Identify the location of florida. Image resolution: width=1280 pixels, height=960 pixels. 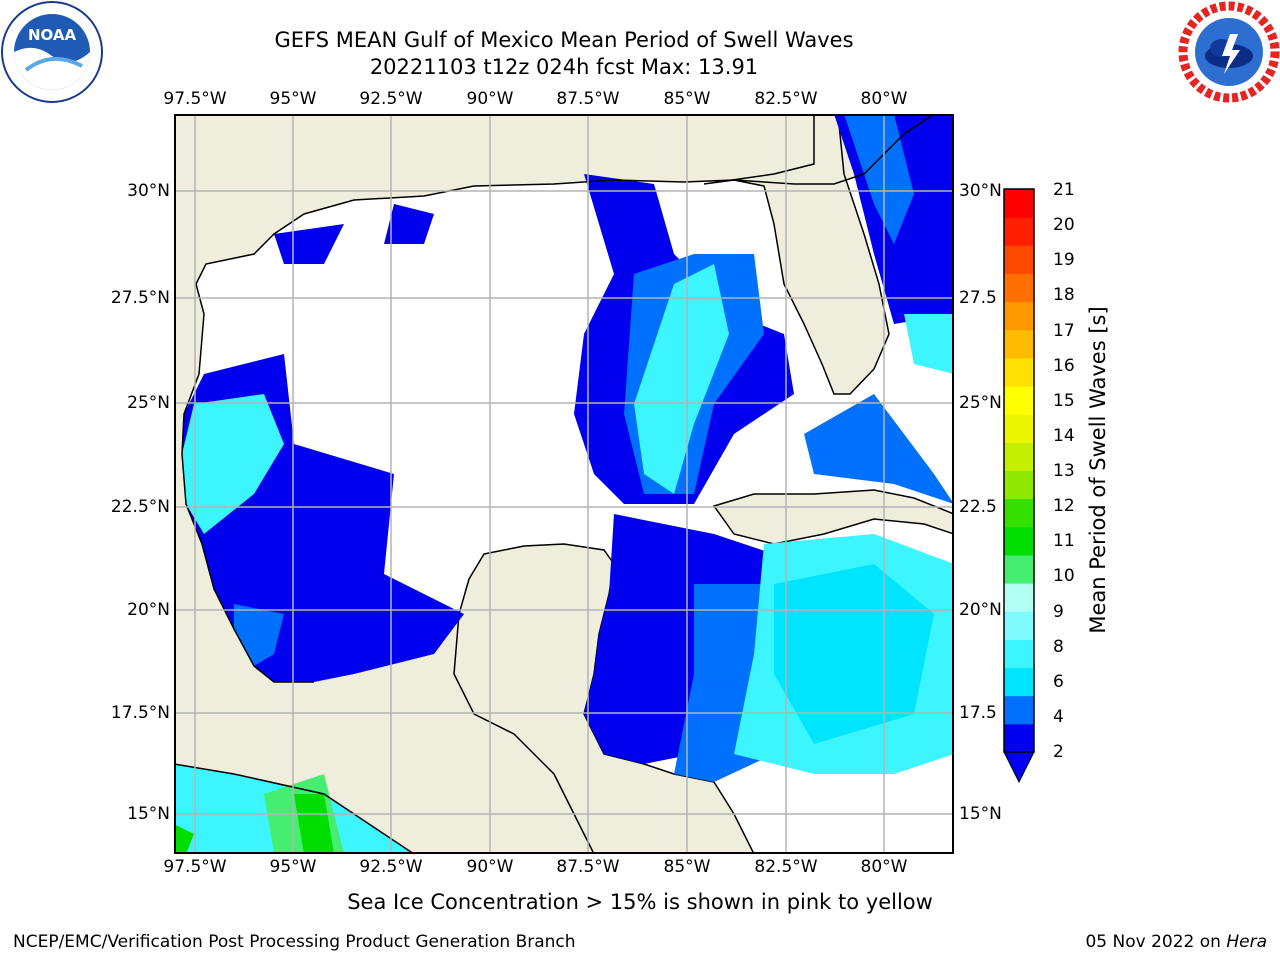
(796, 254).